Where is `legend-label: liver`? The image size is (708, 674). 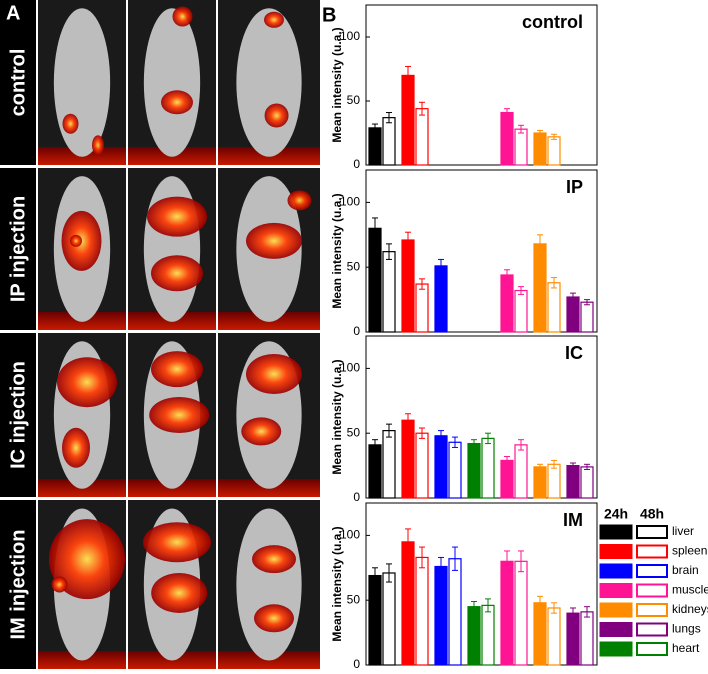
legend-label: liver is located at coordinates (683, 531).